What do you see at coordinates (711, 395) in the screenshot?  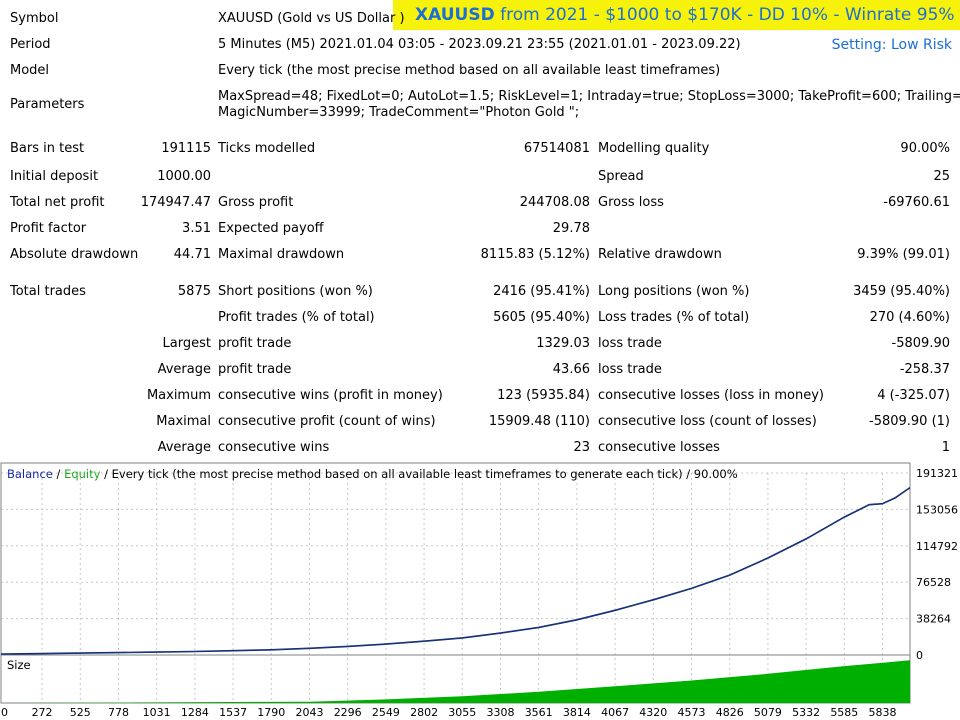 I see `max-consec-losses-label: consecutive losses (loss in money)` at bounding box center [711, 395].